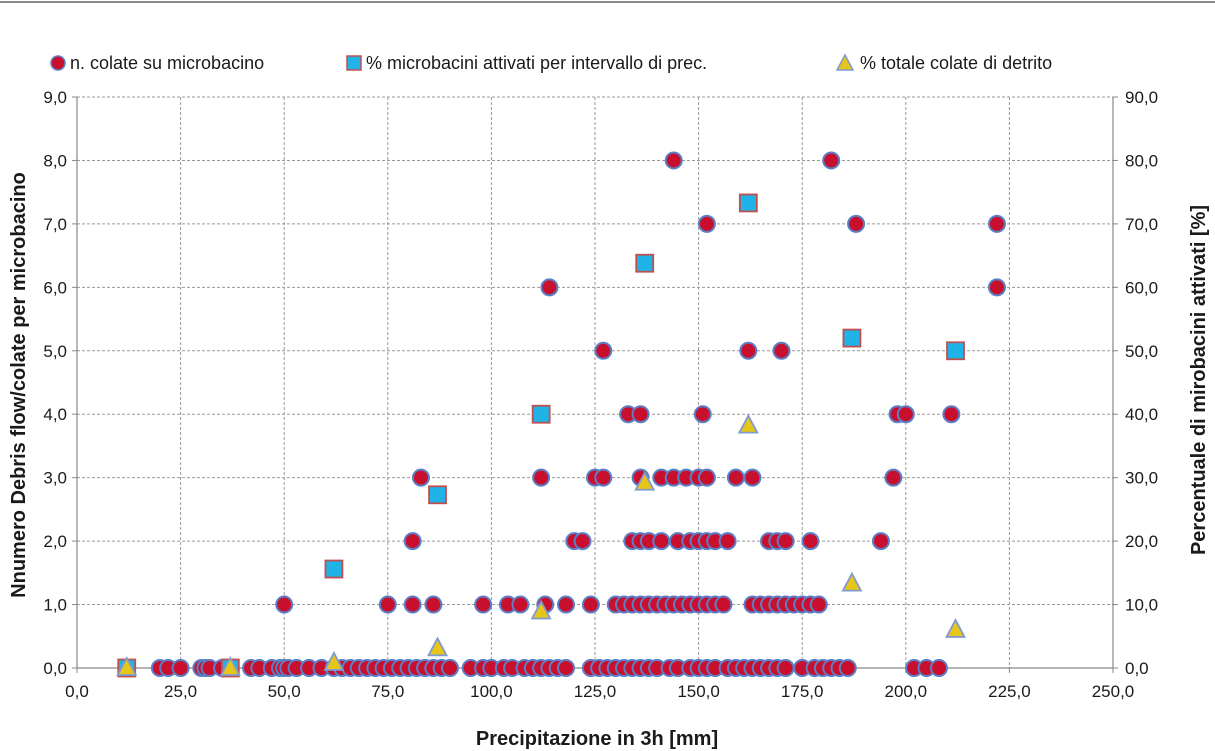 The height and width of the screenshot is (751, 1215). What do you see at coordinates (1199, 380) in the screenshot?
I see `y2-axis-title: Percentuale di mirobacini attivati [%]` at bounding box center [1199, 380].